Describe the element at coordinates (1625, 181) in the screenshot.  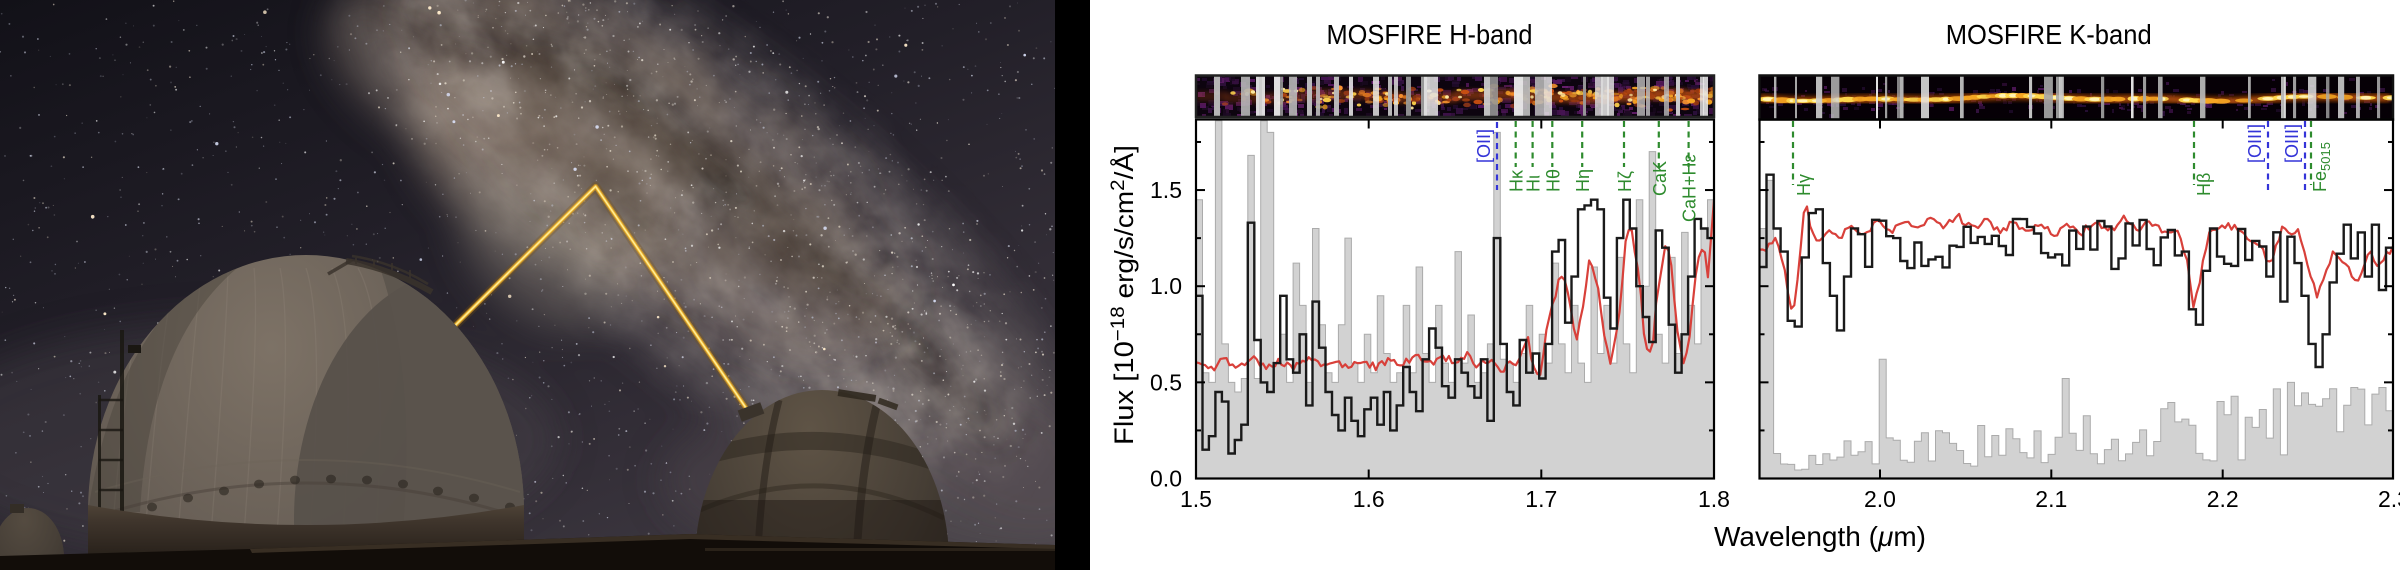
I see `svg-text: Hζ` at that location.